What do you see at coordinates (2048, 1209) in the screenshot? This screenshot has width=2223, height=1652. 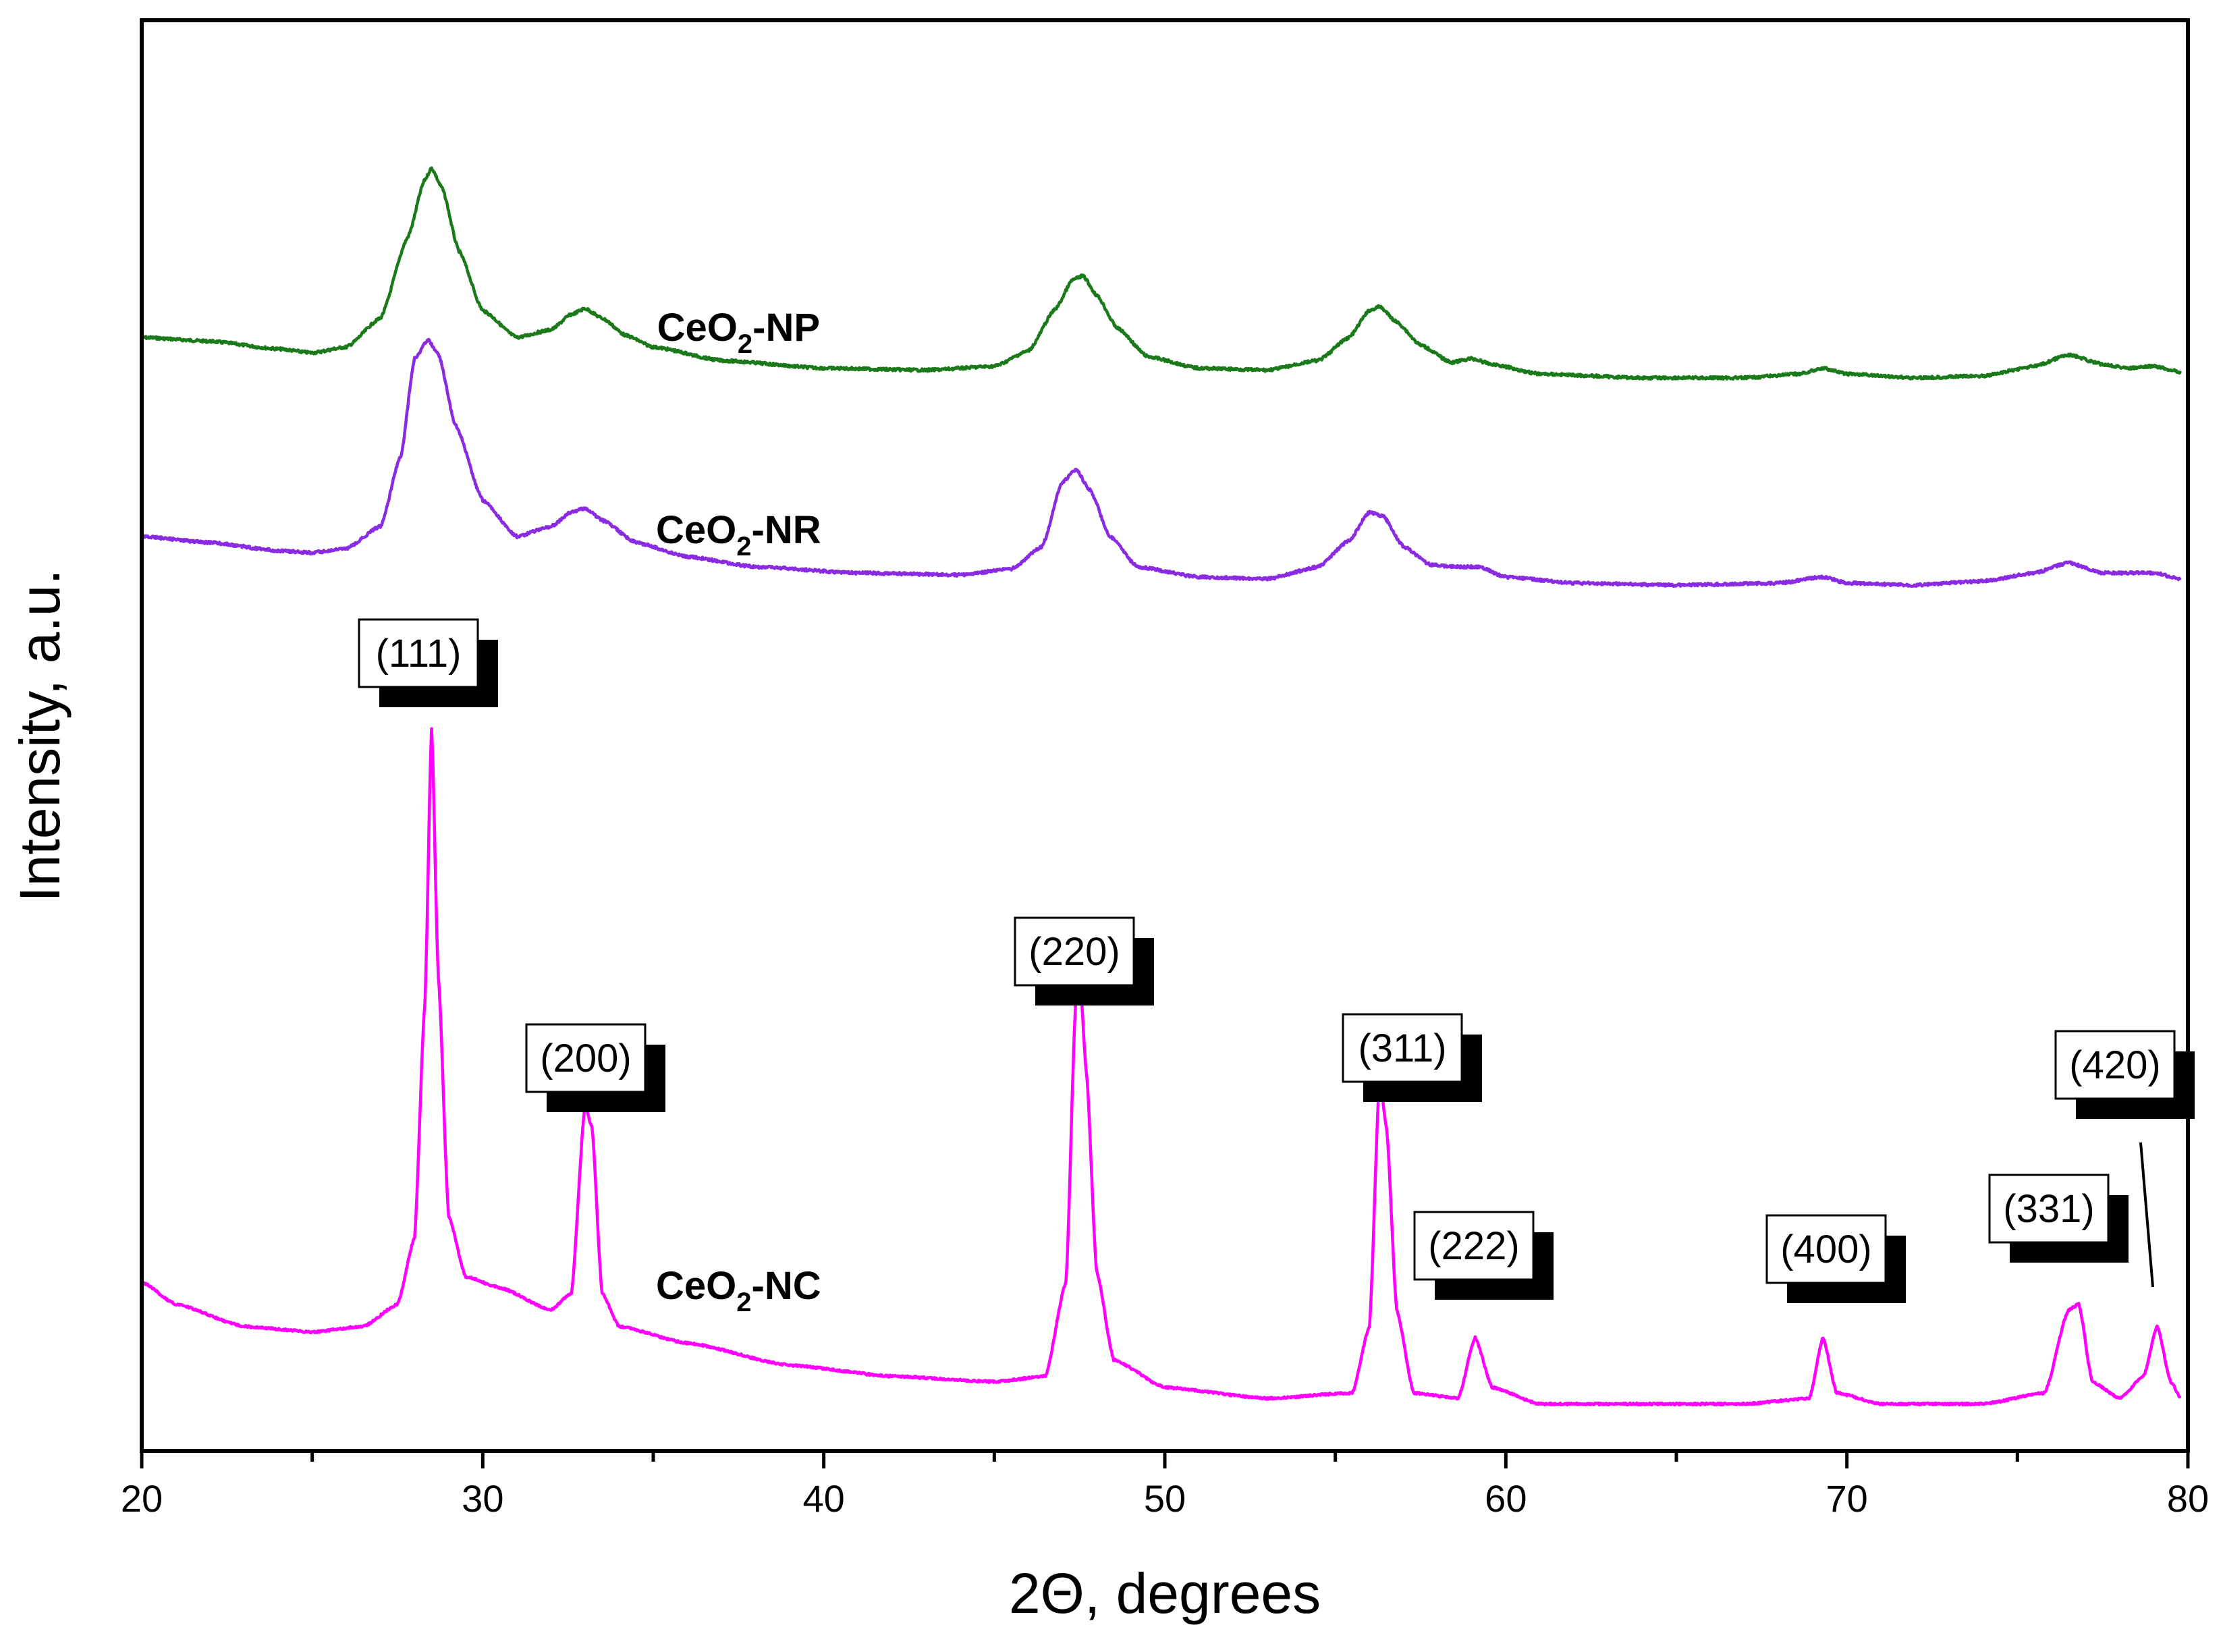 I see `peak-label-text-7: (331)` at bounding box center [2048, 1209].